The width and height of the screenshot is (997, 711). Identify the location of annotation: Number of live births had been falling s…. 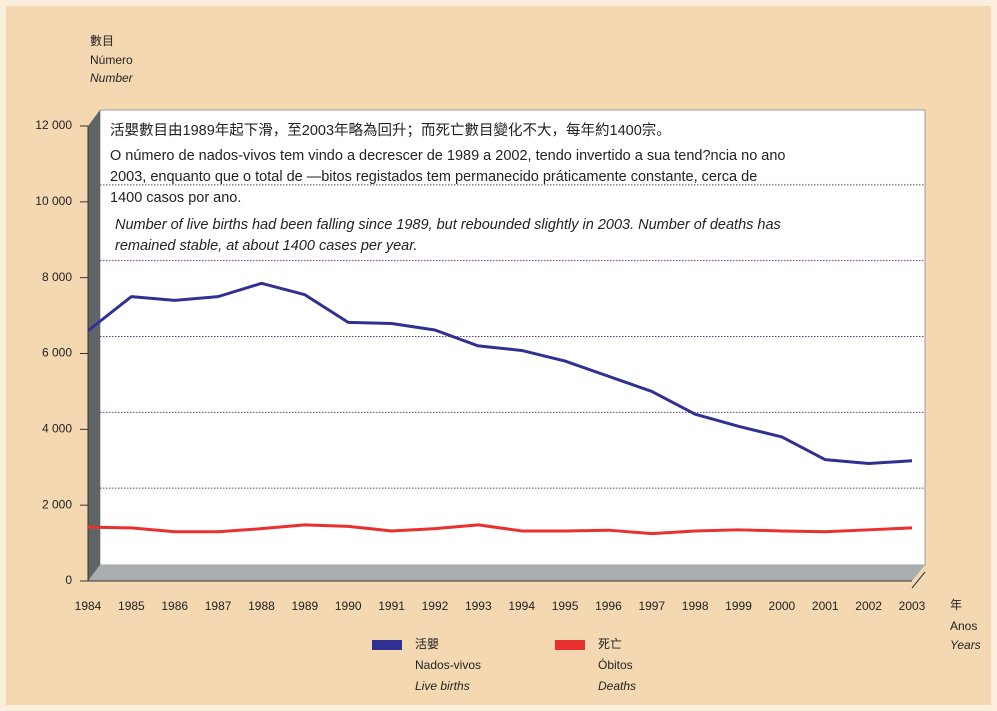
(448, 225).